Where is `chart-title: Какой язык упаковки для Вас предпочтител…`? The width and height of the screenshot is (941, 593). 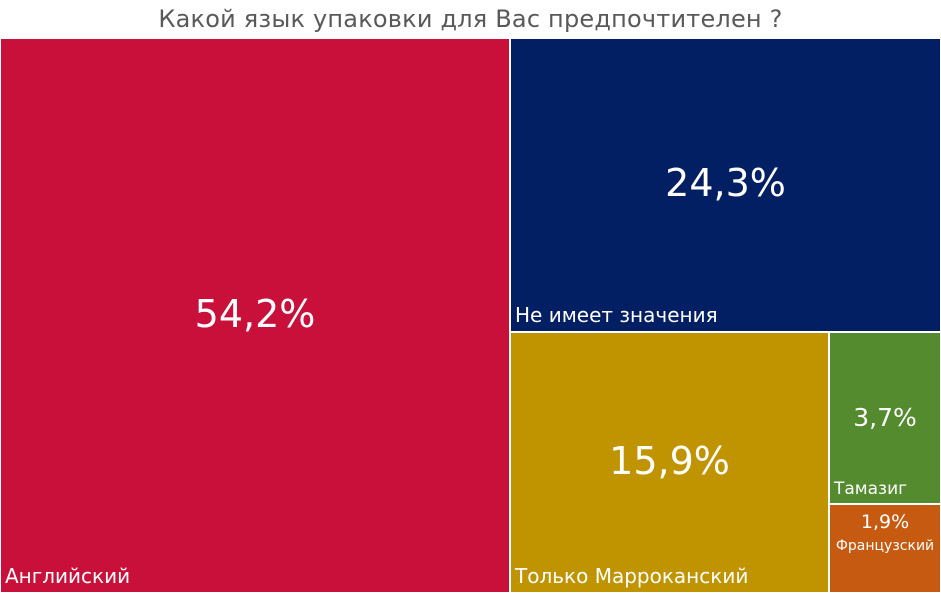 chart-title: Какой язык упаковки для Вас предпочтител… is located at coordinates (470, 19).